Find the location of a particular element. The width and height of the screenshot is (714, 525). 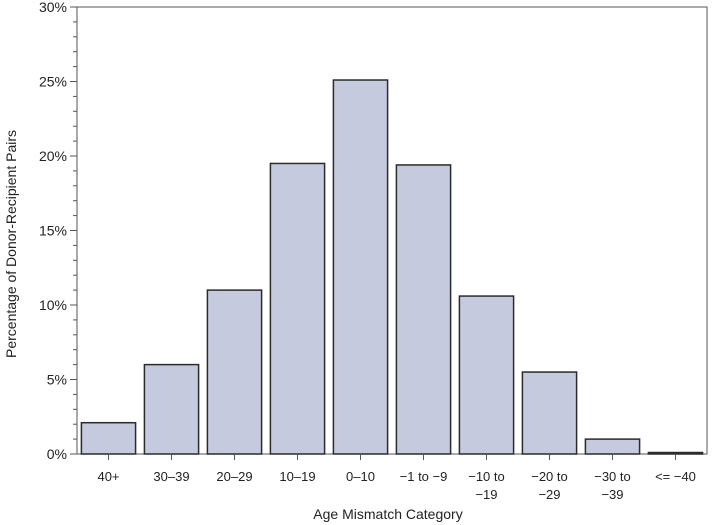

x-tick-label: <= −40 is located at coordinates (675, 476).